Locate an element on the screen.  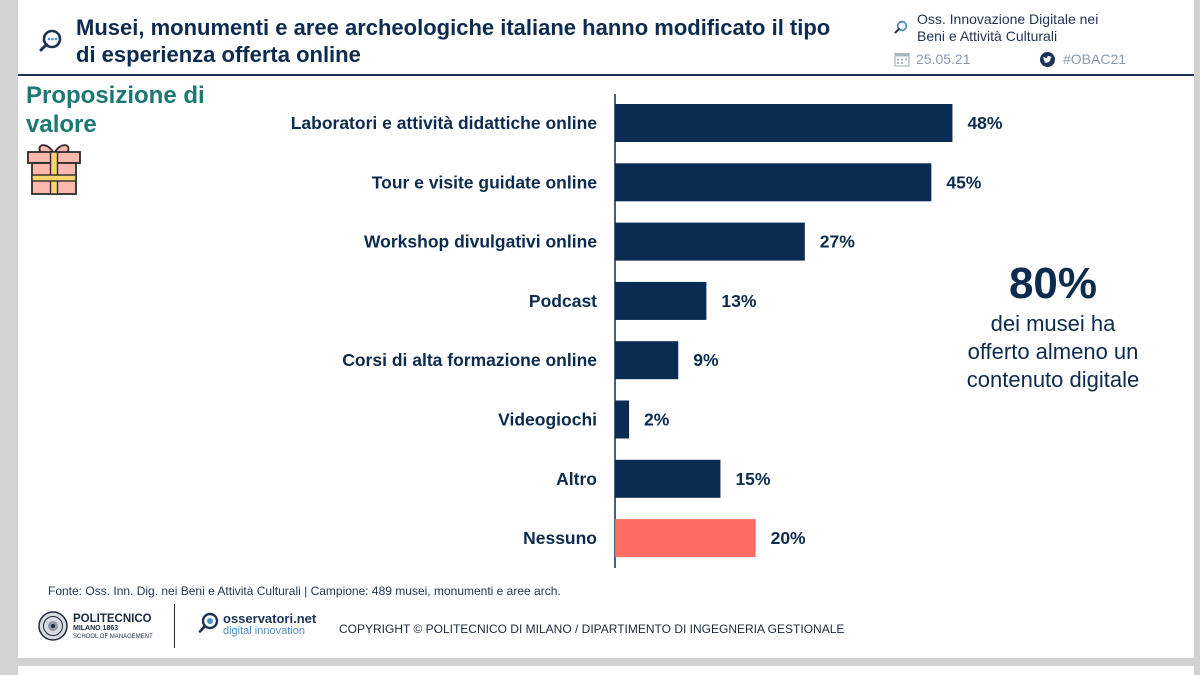
observatory-name-line-2: Beni e Attività Culturali is located at coordinates (987, 36).